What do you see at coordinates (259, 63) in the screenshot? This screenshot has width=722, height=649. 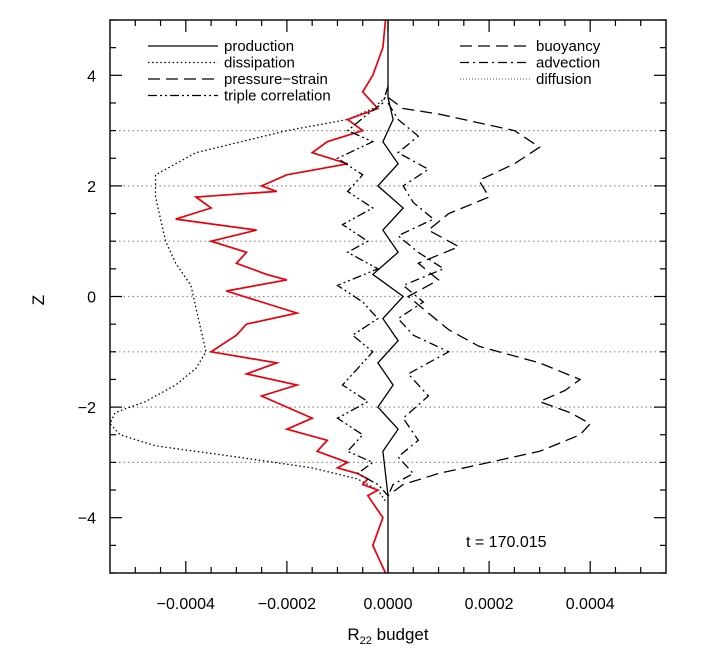 I see `legend-left-label-1: dissipation` at bounding box center [259, 63].